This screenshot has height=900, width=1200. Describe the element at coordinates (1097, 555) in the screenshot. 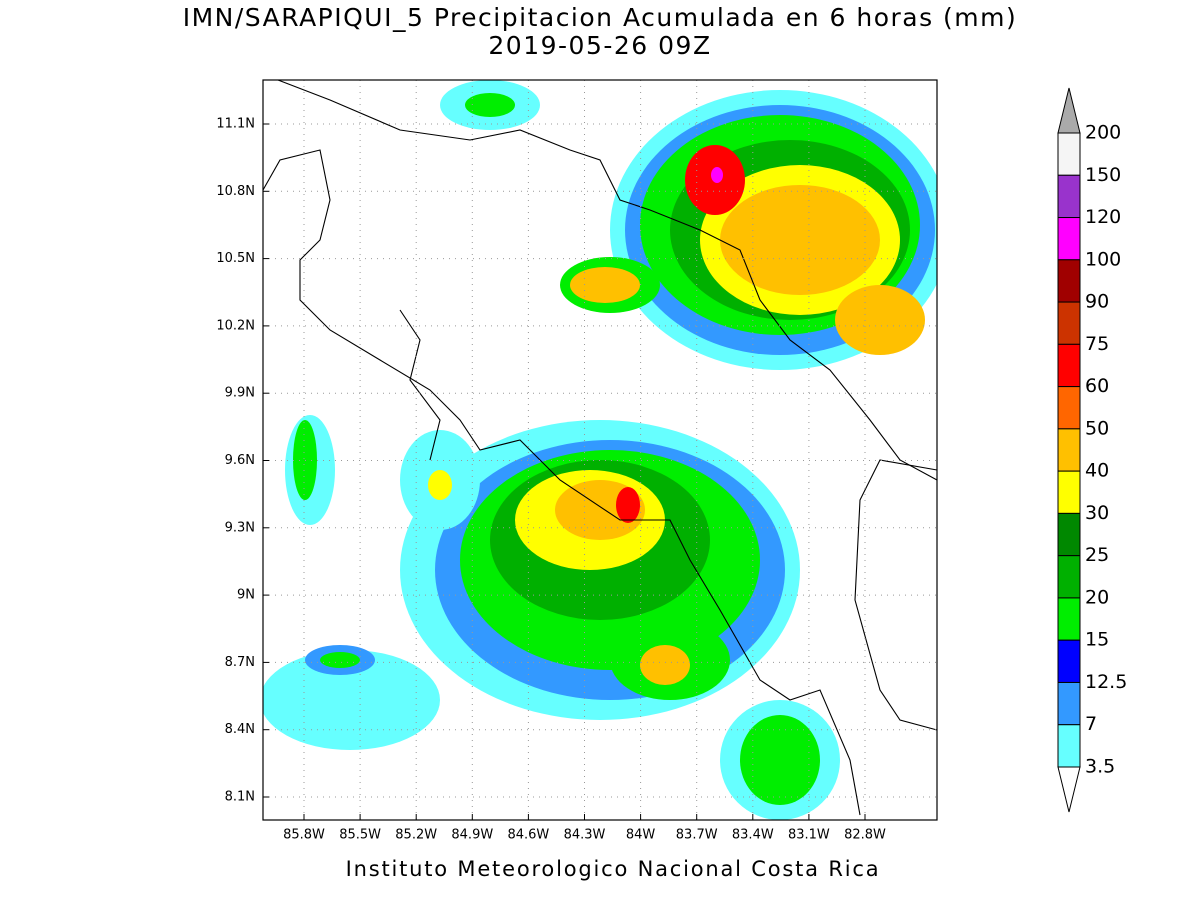

I see `colorbar-label: 25` at that location.